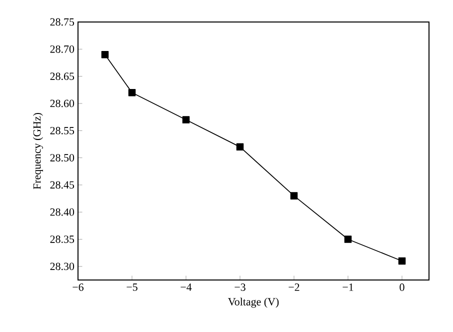 The height and width of the screenshot is (332, 453). I want to click on x-tick-label: −4, so click(186, 287).